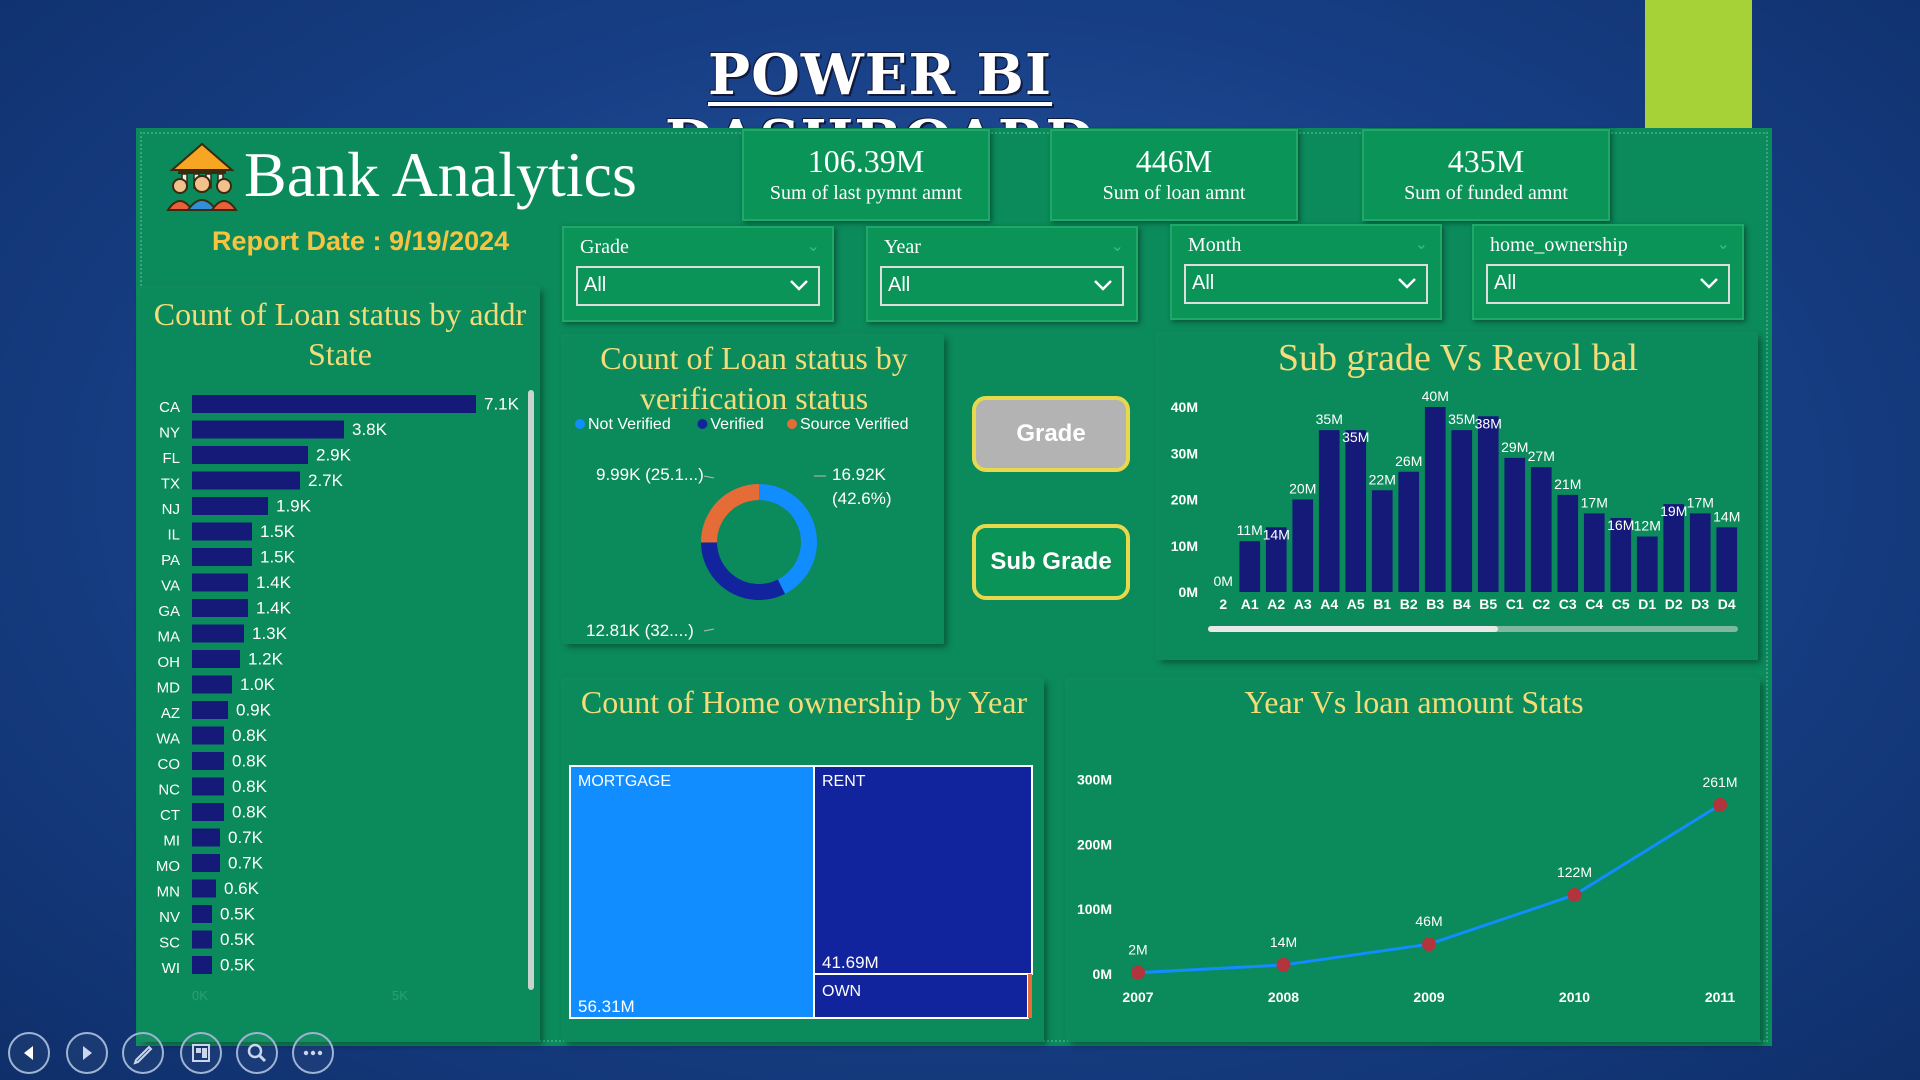 This screenshot has height=1080, width=1920. I want to click on state-data-label: 0.7K, so click(246, 837).